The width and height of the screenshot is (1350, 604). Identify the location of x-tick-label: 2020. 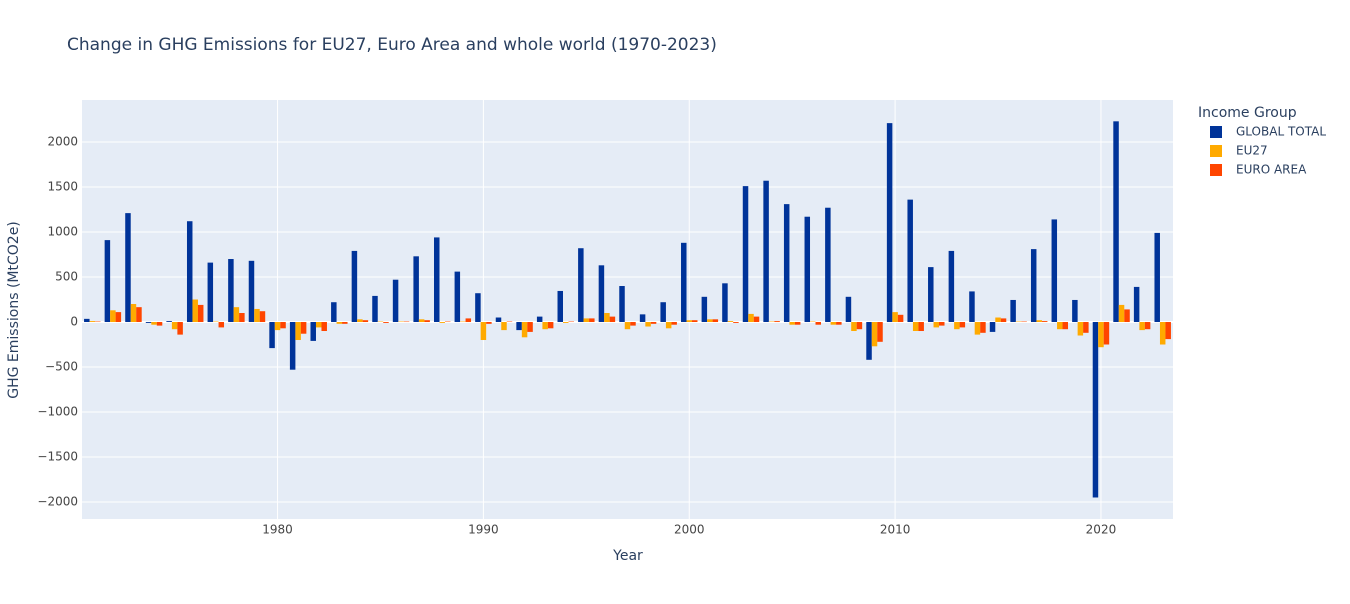
(1101, 530).